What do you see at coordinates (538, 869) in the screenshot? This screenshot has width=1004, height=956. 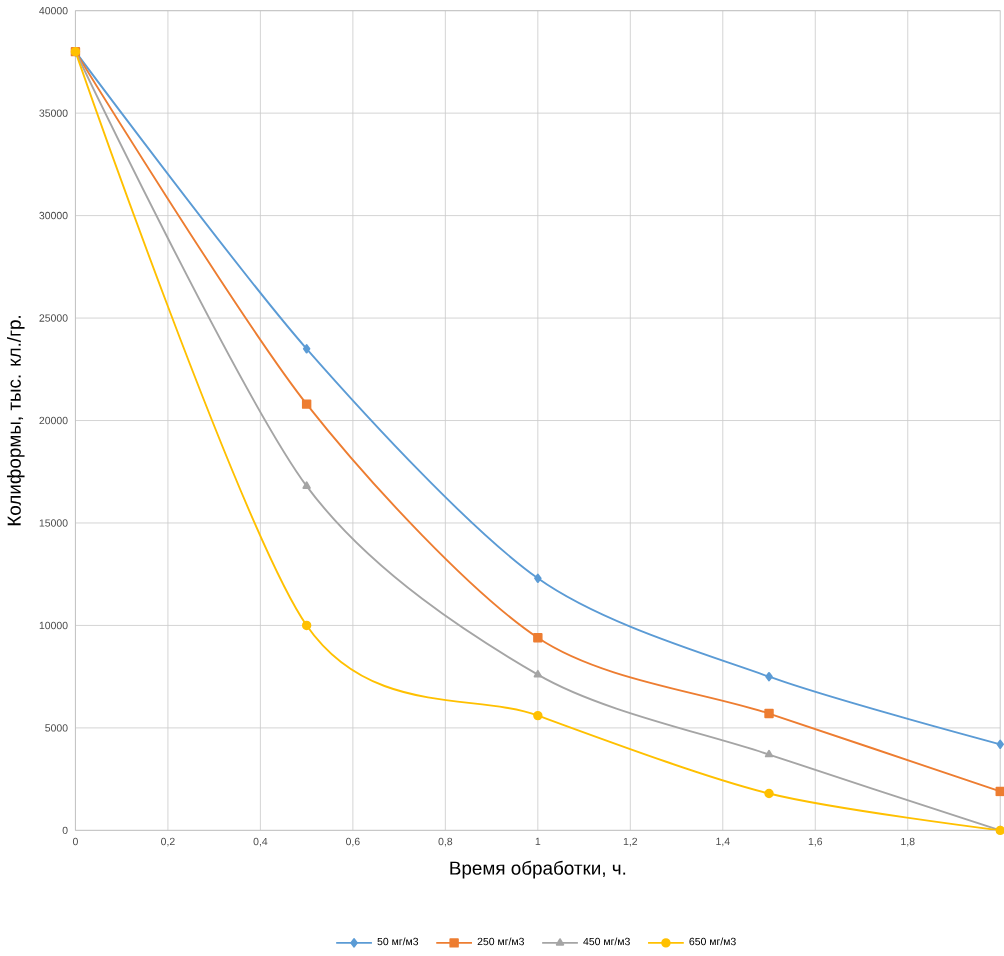 I see `x-axis-title: Время обработки, ч.` at bounding box center [538, 869].